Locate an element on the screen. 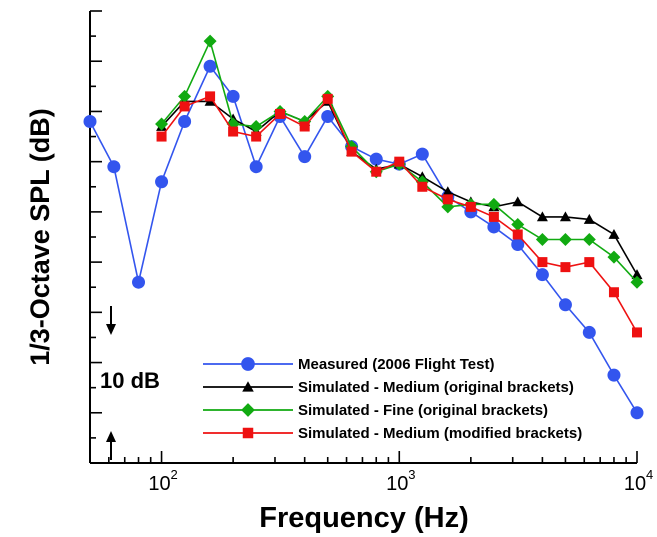 This screenshot has width=657, height=537. legend-entry: Simulated - Medium (modified brackets) is located at coordinates (392, 433).